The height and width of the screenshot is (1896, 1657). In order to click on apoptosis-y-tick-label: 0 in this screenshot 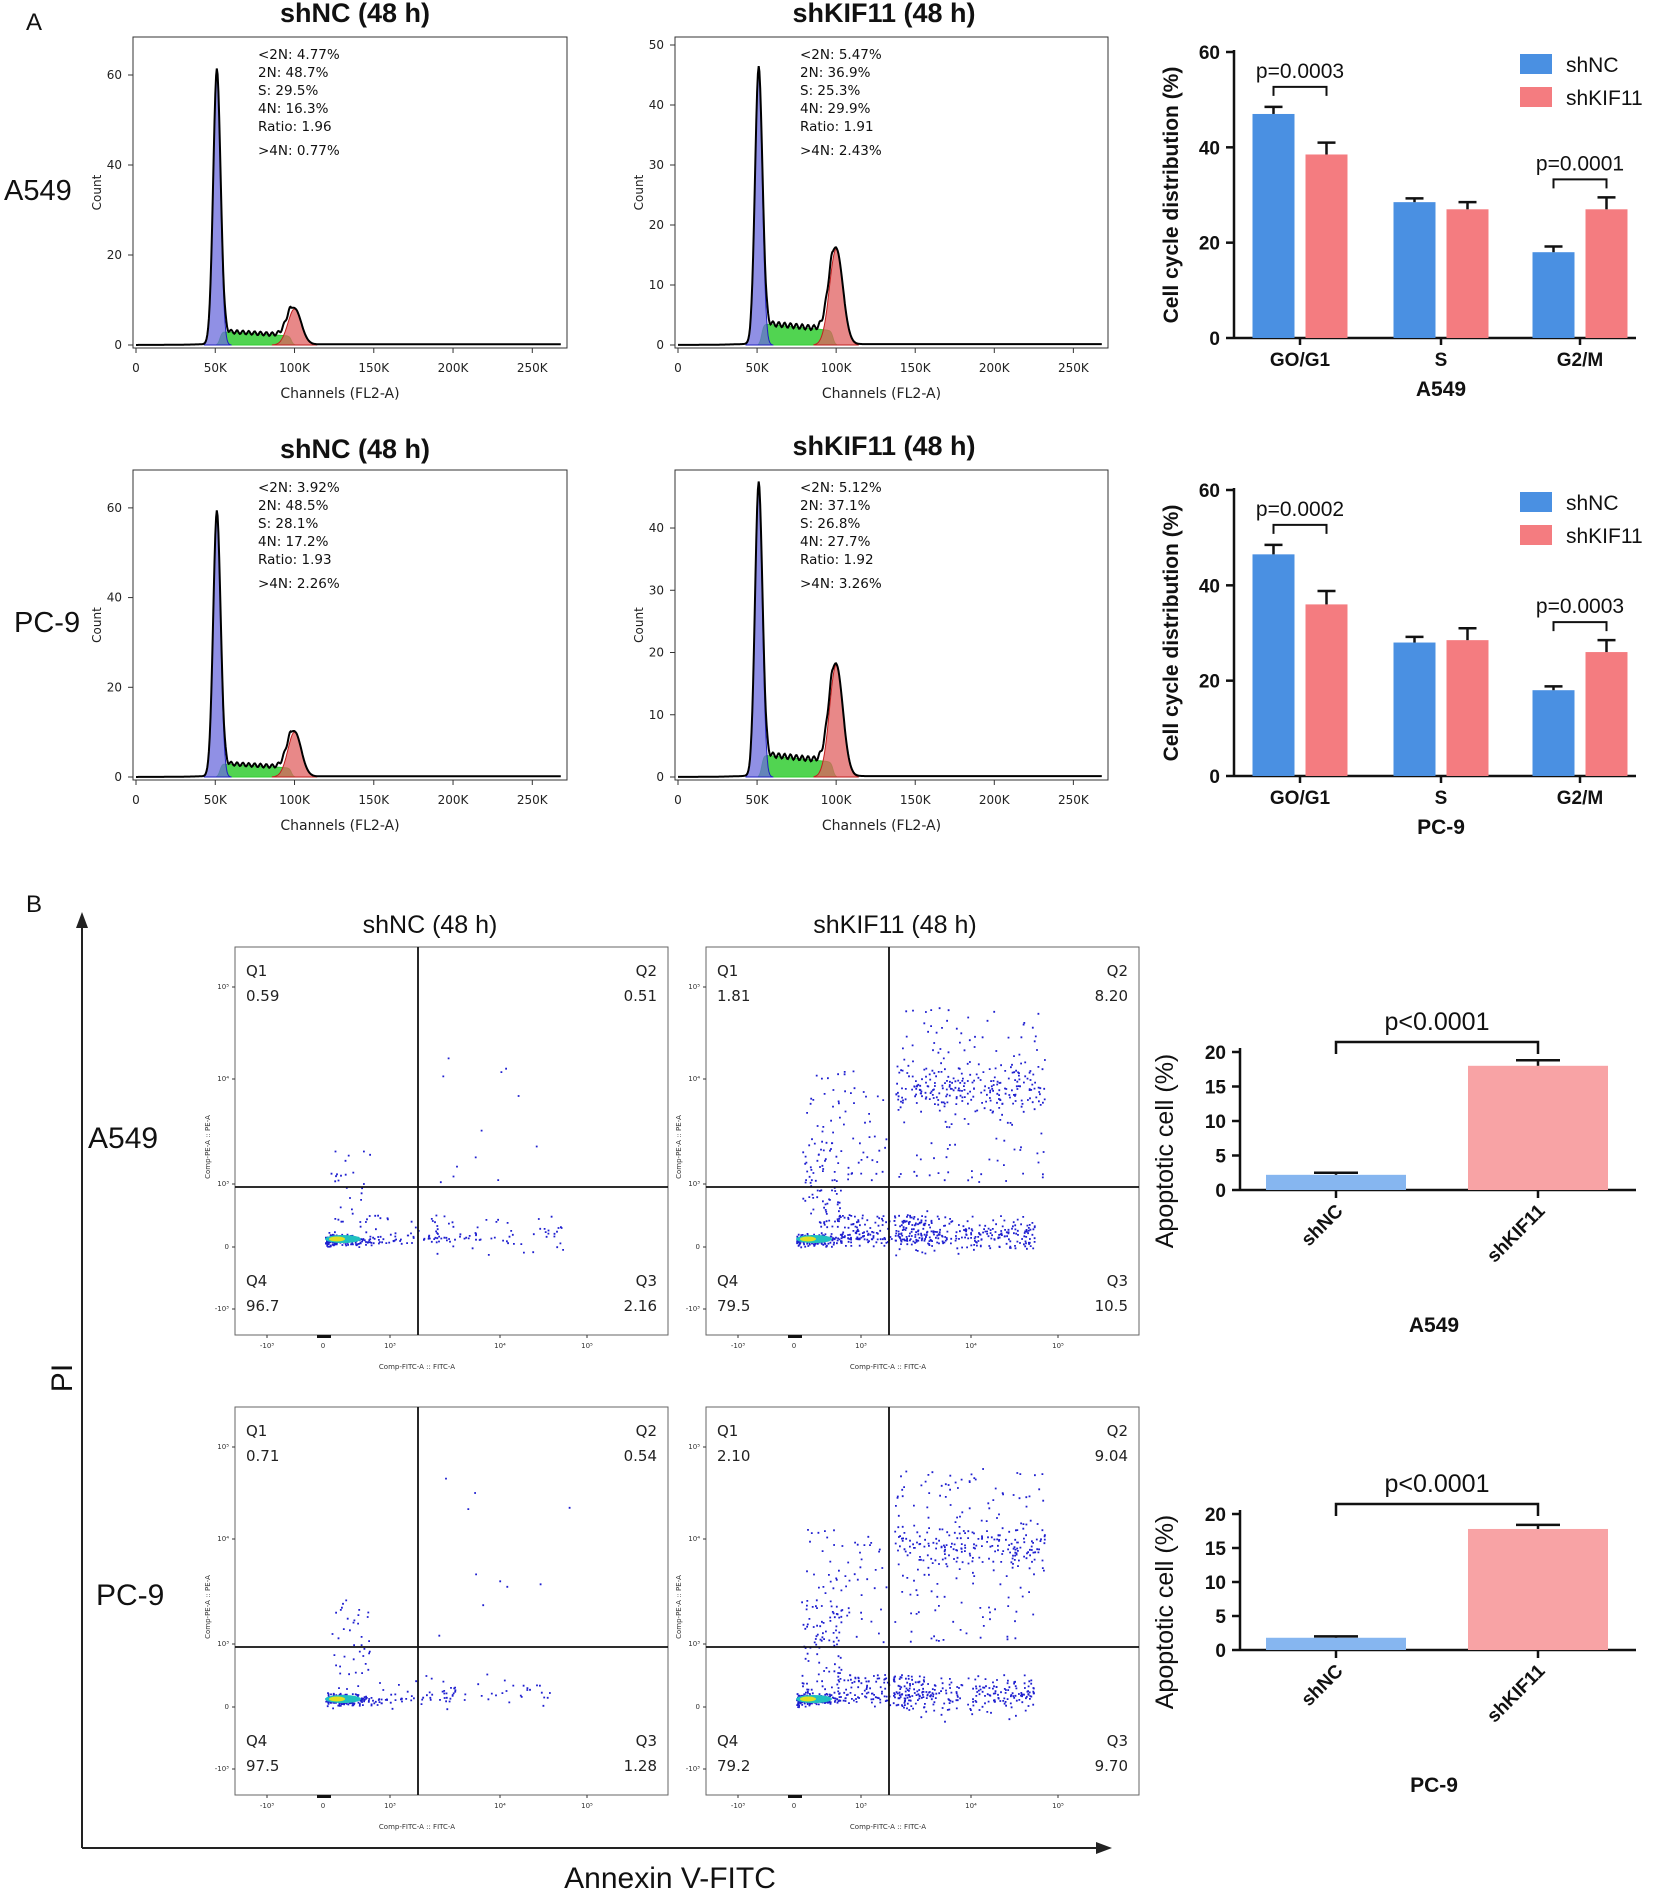, I will do `click(1220, 1191)`.